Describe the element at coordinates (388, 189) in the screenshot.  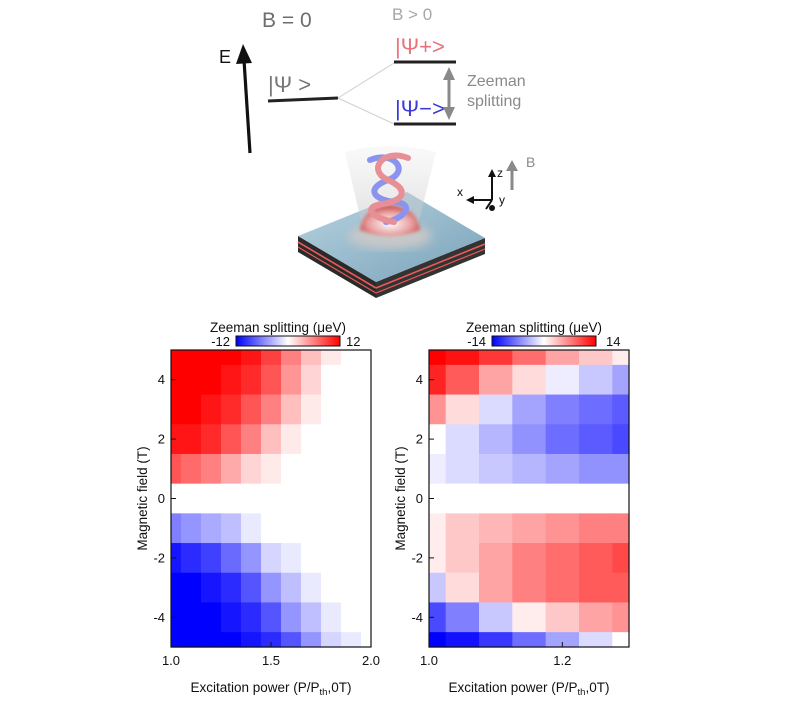
I see `helix-blue` at that location.